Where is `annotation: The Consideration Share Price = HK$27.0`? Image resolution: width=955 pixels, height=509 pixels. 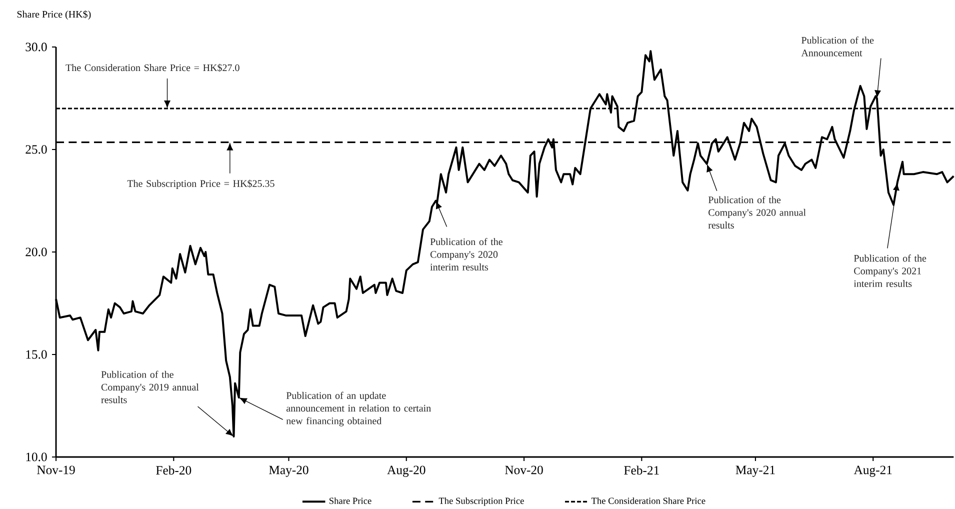 annotation: The Consideration Share Price = HK$27.0 is located at coordinates (153, 68).